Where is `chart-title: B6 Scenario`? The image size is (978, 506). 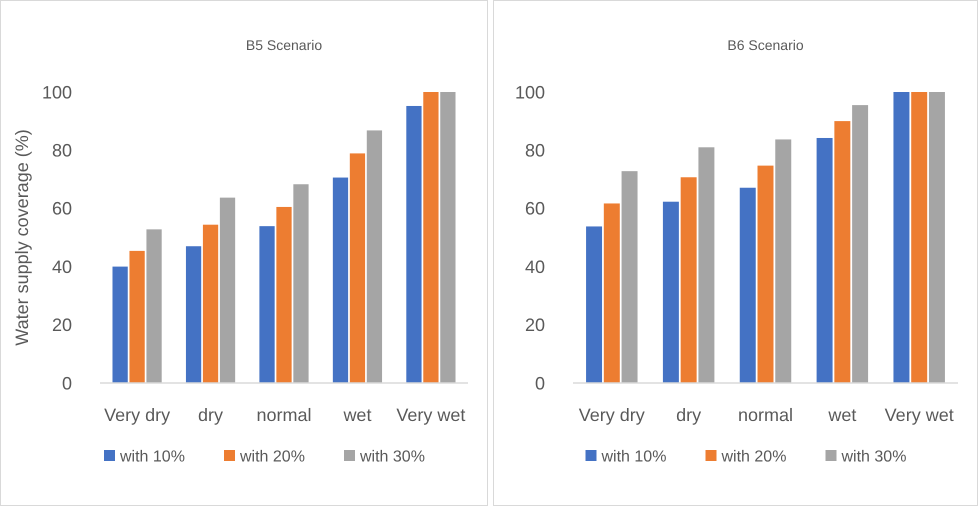 chart-title: B6 Scenario is located at coordinates (765, 45).